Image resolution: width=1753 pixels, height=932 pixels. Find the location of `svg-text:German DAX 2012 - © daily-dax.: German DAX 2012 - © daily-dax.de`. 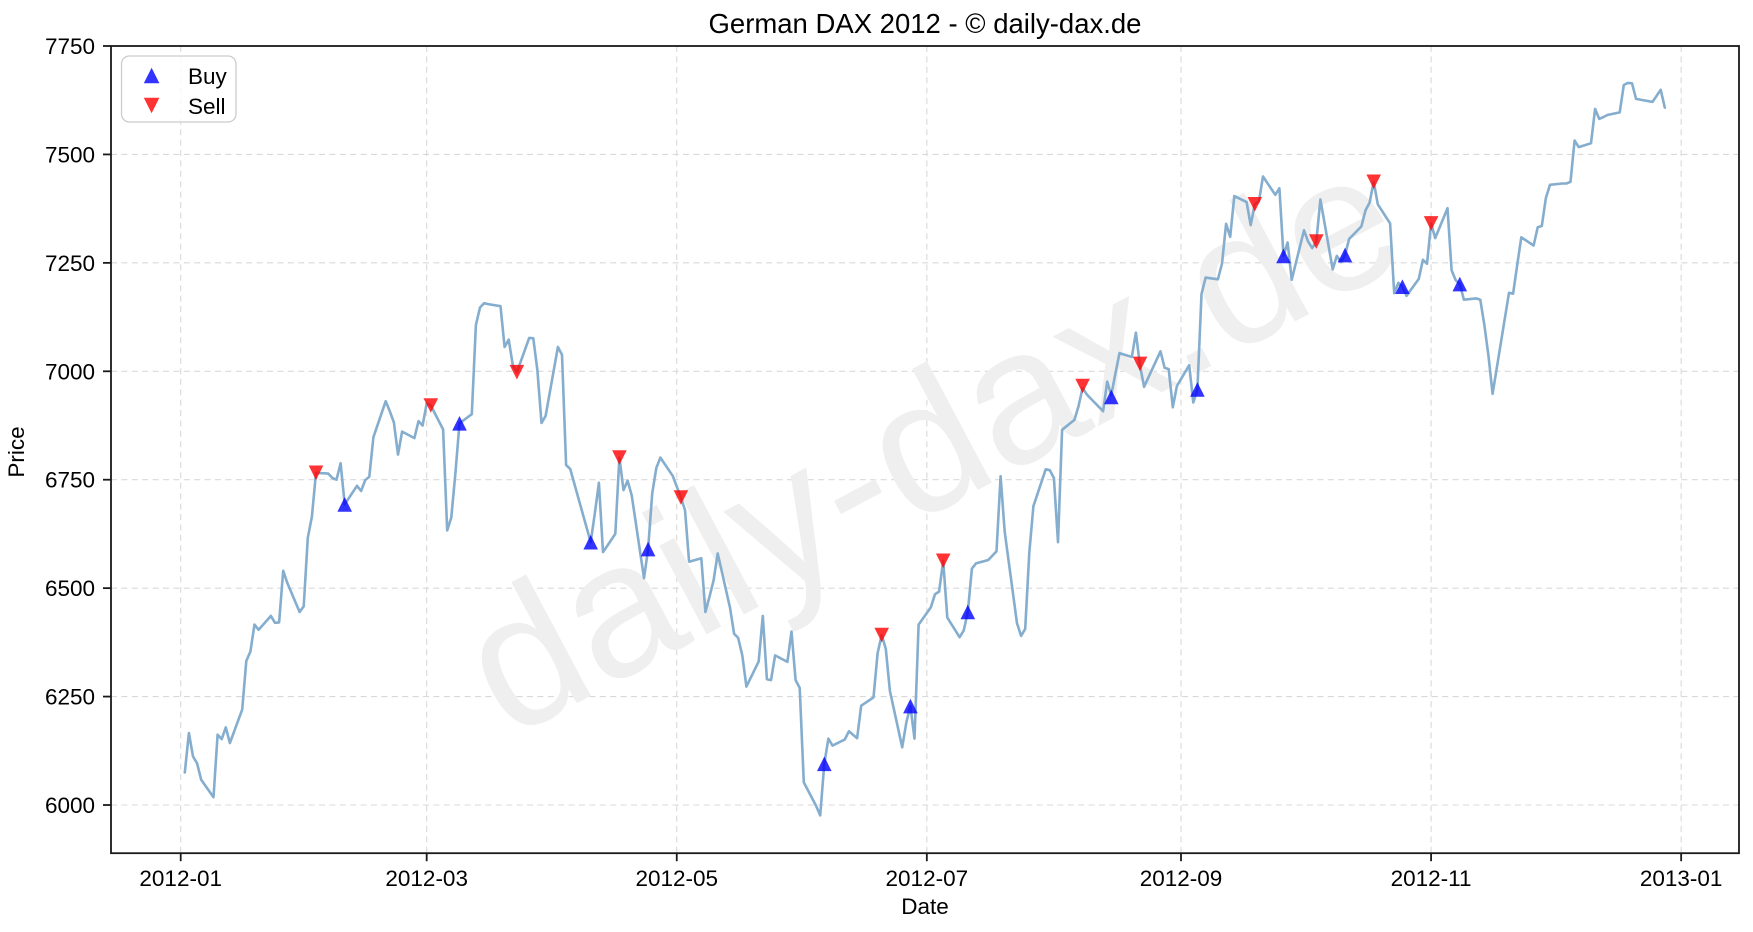

svg-text:German DAX 2012 - © daily-dax.: German DAX 2012 - © daily-dax.de is located at coordinates (925, 23).